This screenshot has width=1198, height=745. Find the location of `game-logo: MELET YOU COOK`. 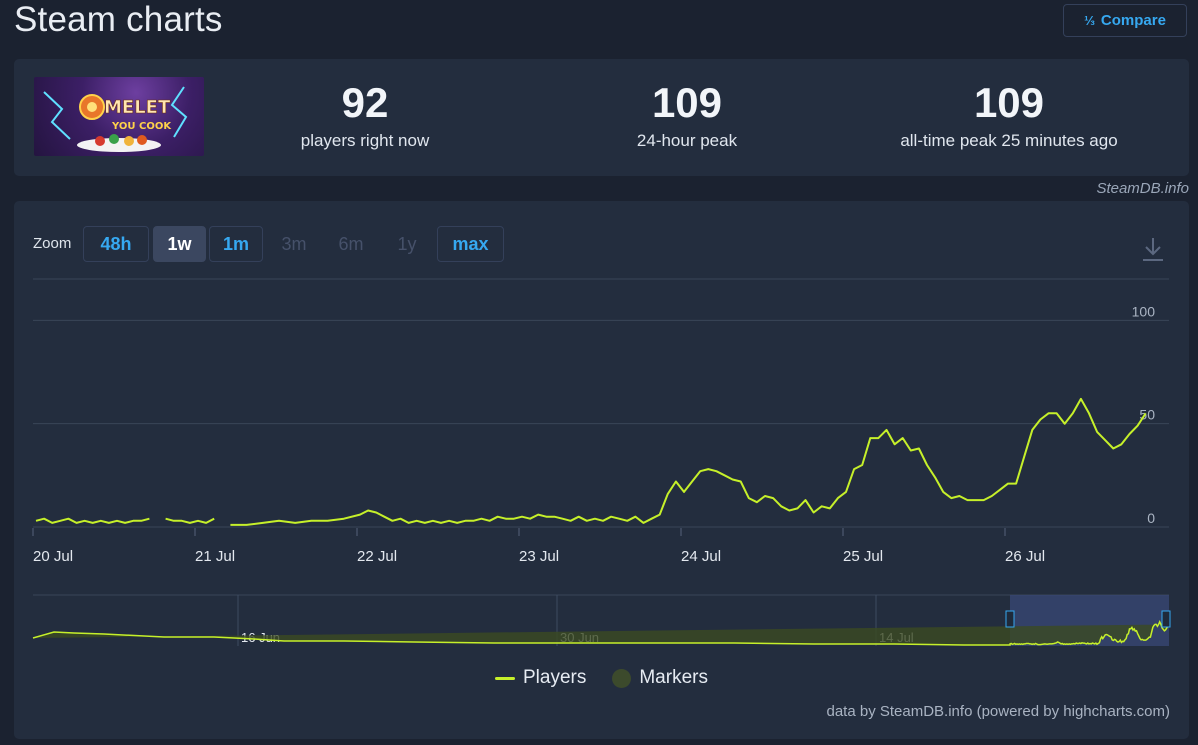

game-logo: MELET YOU COOK is located at coordinates (119, 116).